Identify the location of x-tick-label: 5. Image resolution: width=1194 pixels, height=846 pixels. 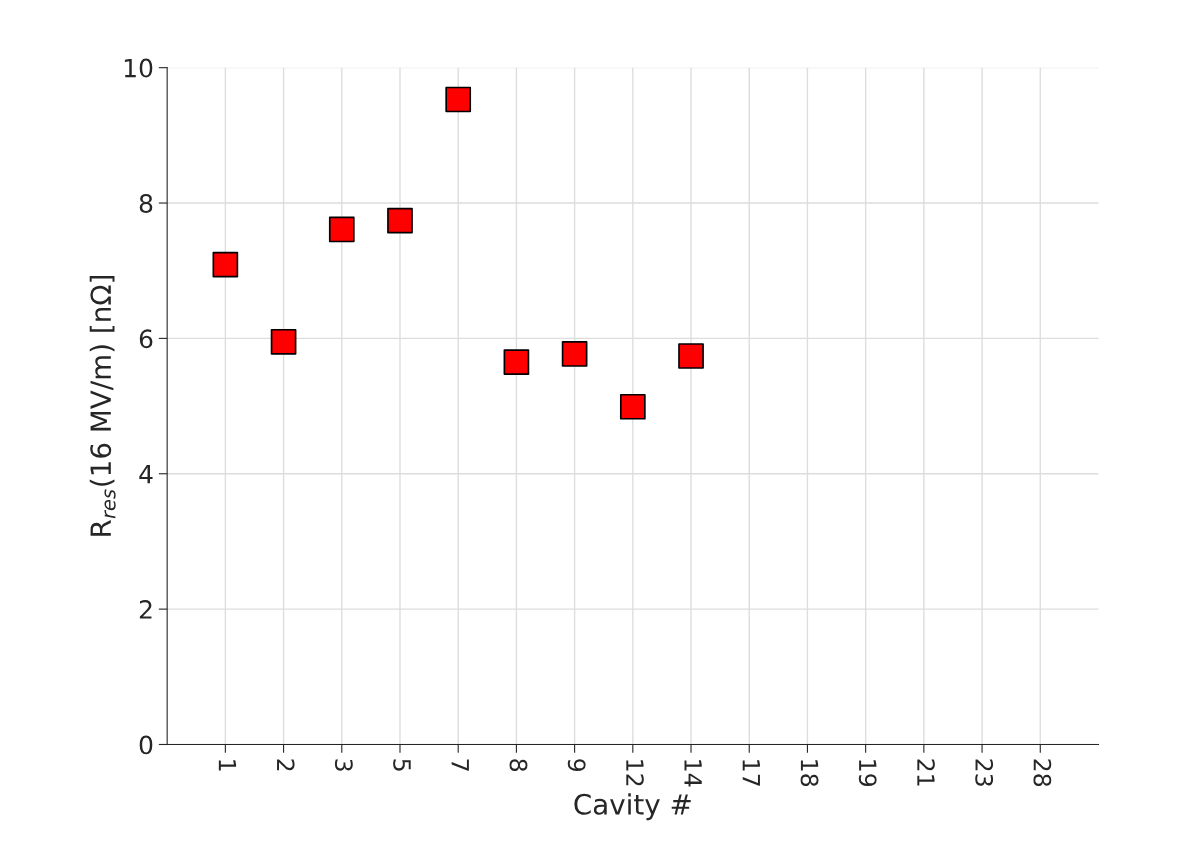
(402, 765).